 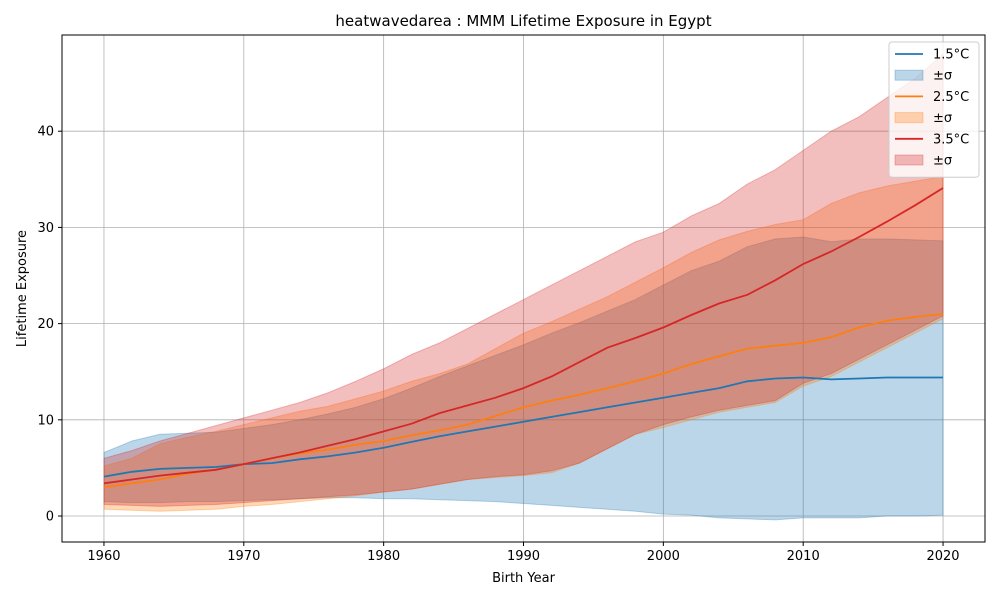 I want to click on x-tick-label: 1970, so click(x=243, y=556).